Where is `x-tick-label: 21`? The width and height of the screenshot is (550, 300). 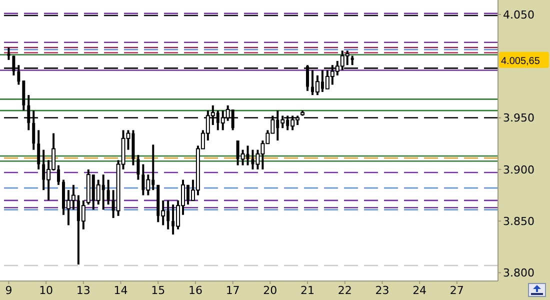 x-tick-label: 21 is located at coordinates (307, 290).